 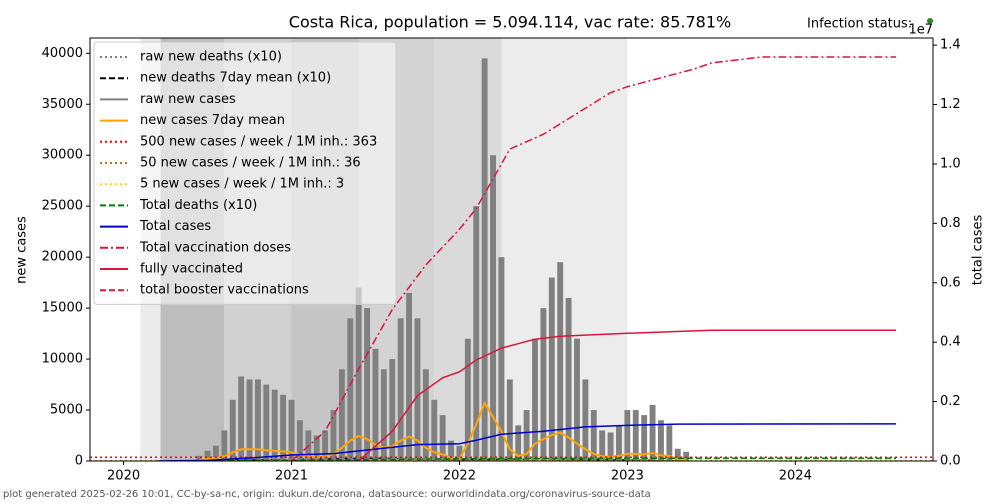 I want to click on y2-axis-label: total cases, so click(x=978, y=250).